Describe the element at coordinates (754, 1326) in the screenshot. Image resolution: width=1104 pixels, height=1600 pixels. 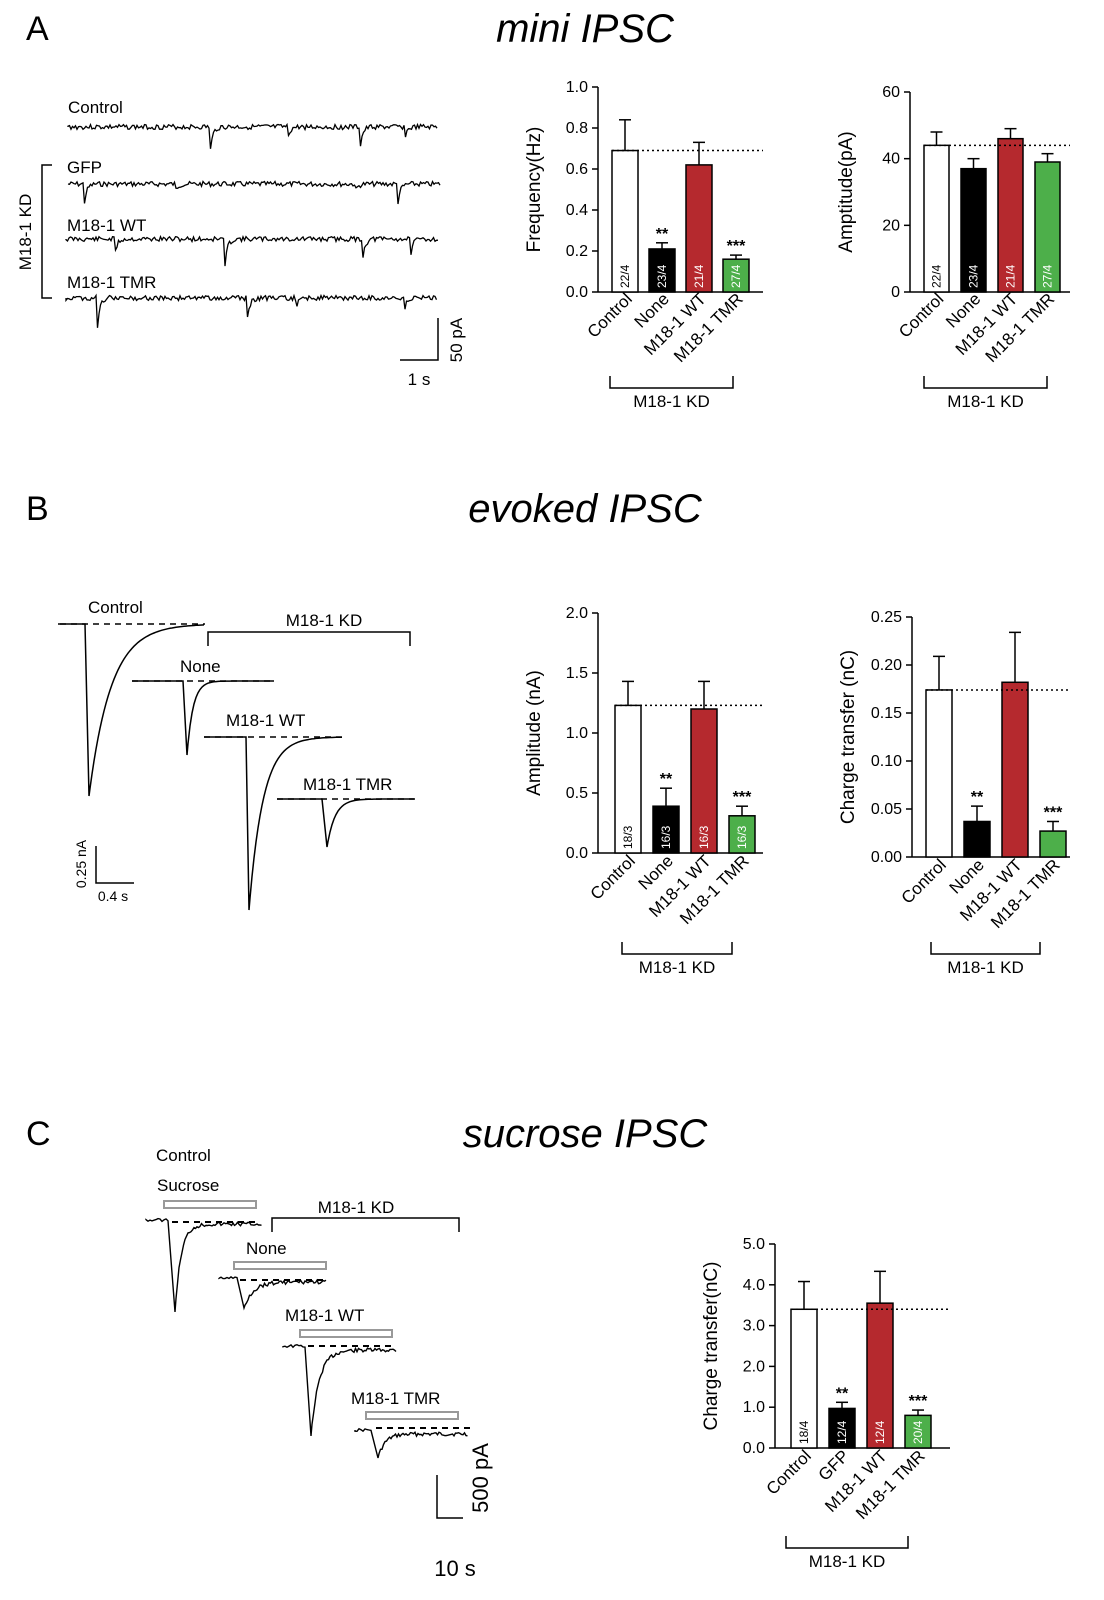
I see `y-tick-label: 3.0` at that location.